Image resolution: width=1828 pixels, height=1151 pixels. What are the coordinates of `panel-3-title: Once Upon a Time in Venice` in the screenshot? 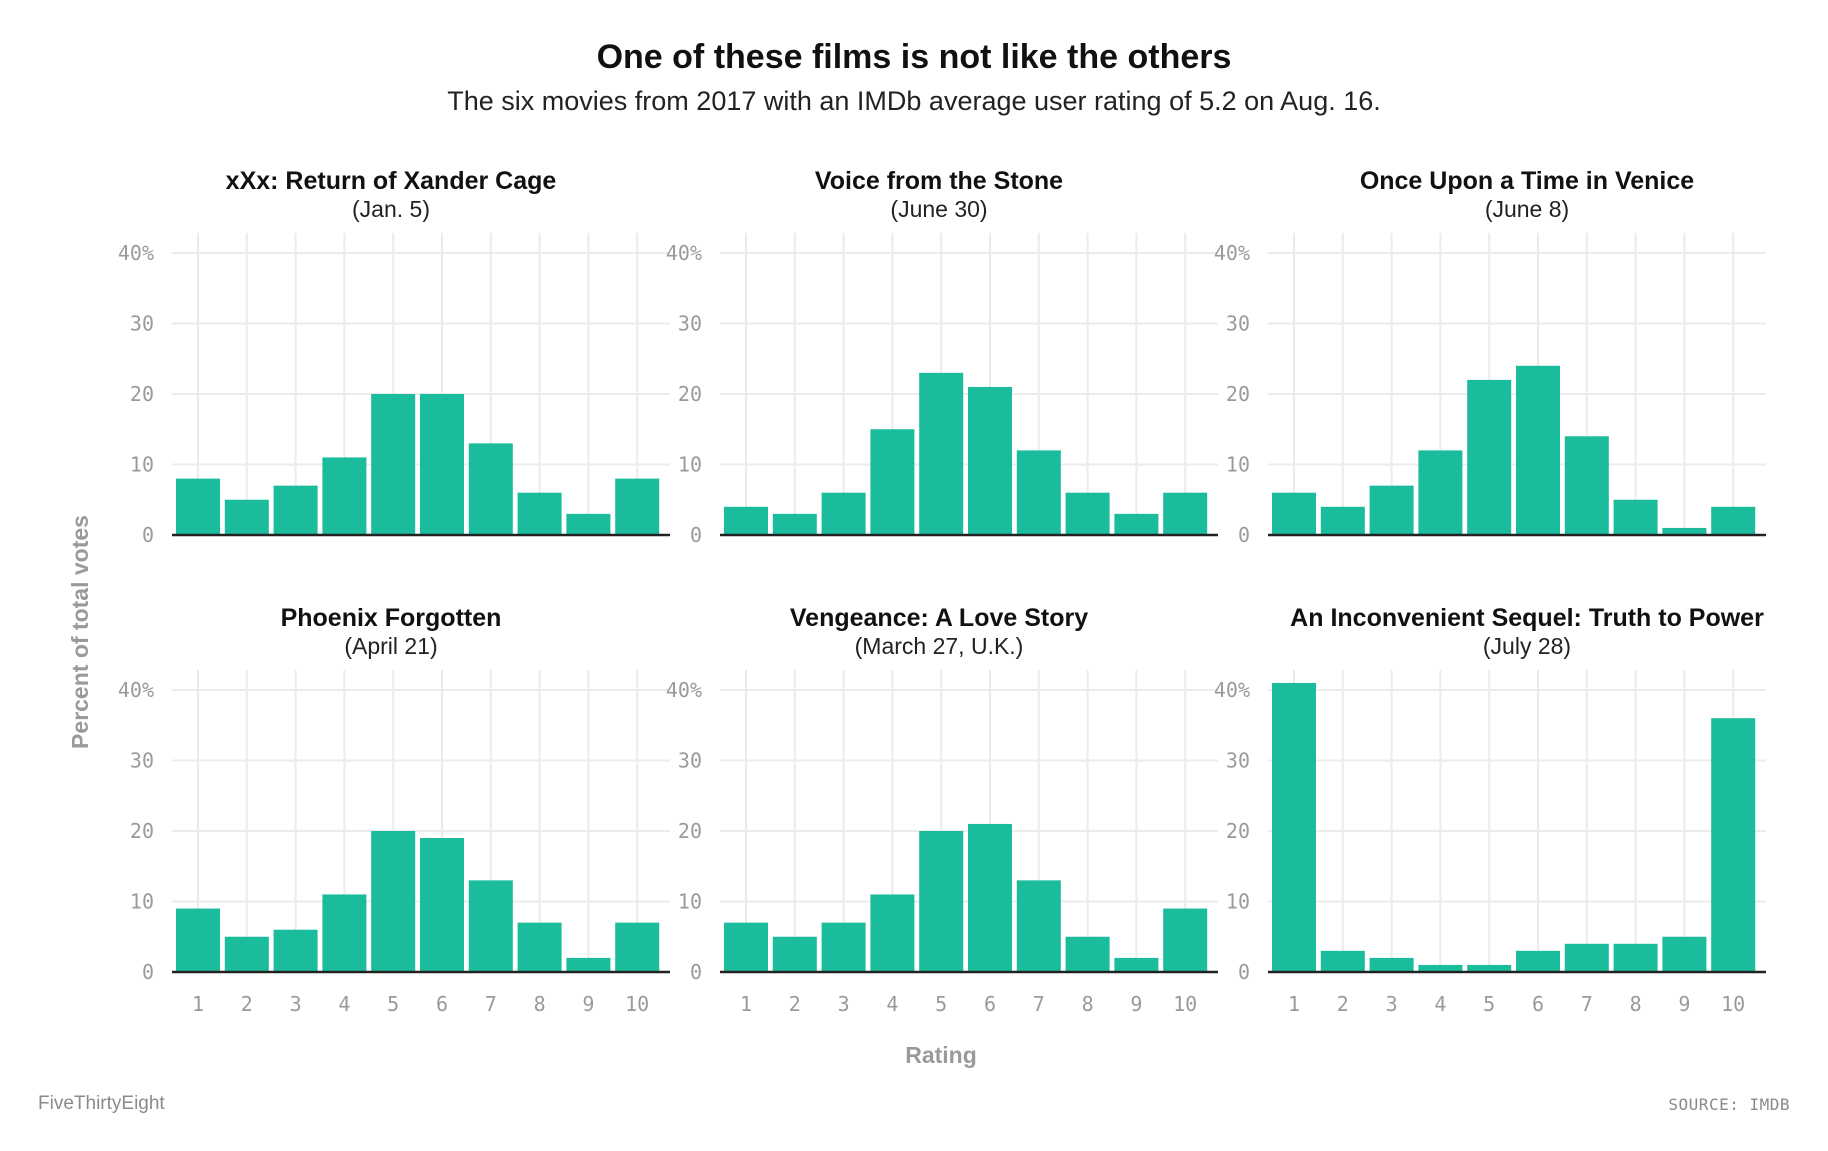 It's located at (1527, 181).